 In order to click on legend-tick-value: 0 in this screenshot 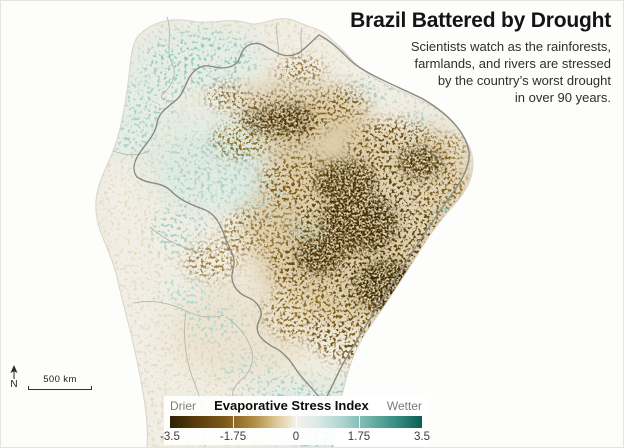, I will do `click(296, 437)`.